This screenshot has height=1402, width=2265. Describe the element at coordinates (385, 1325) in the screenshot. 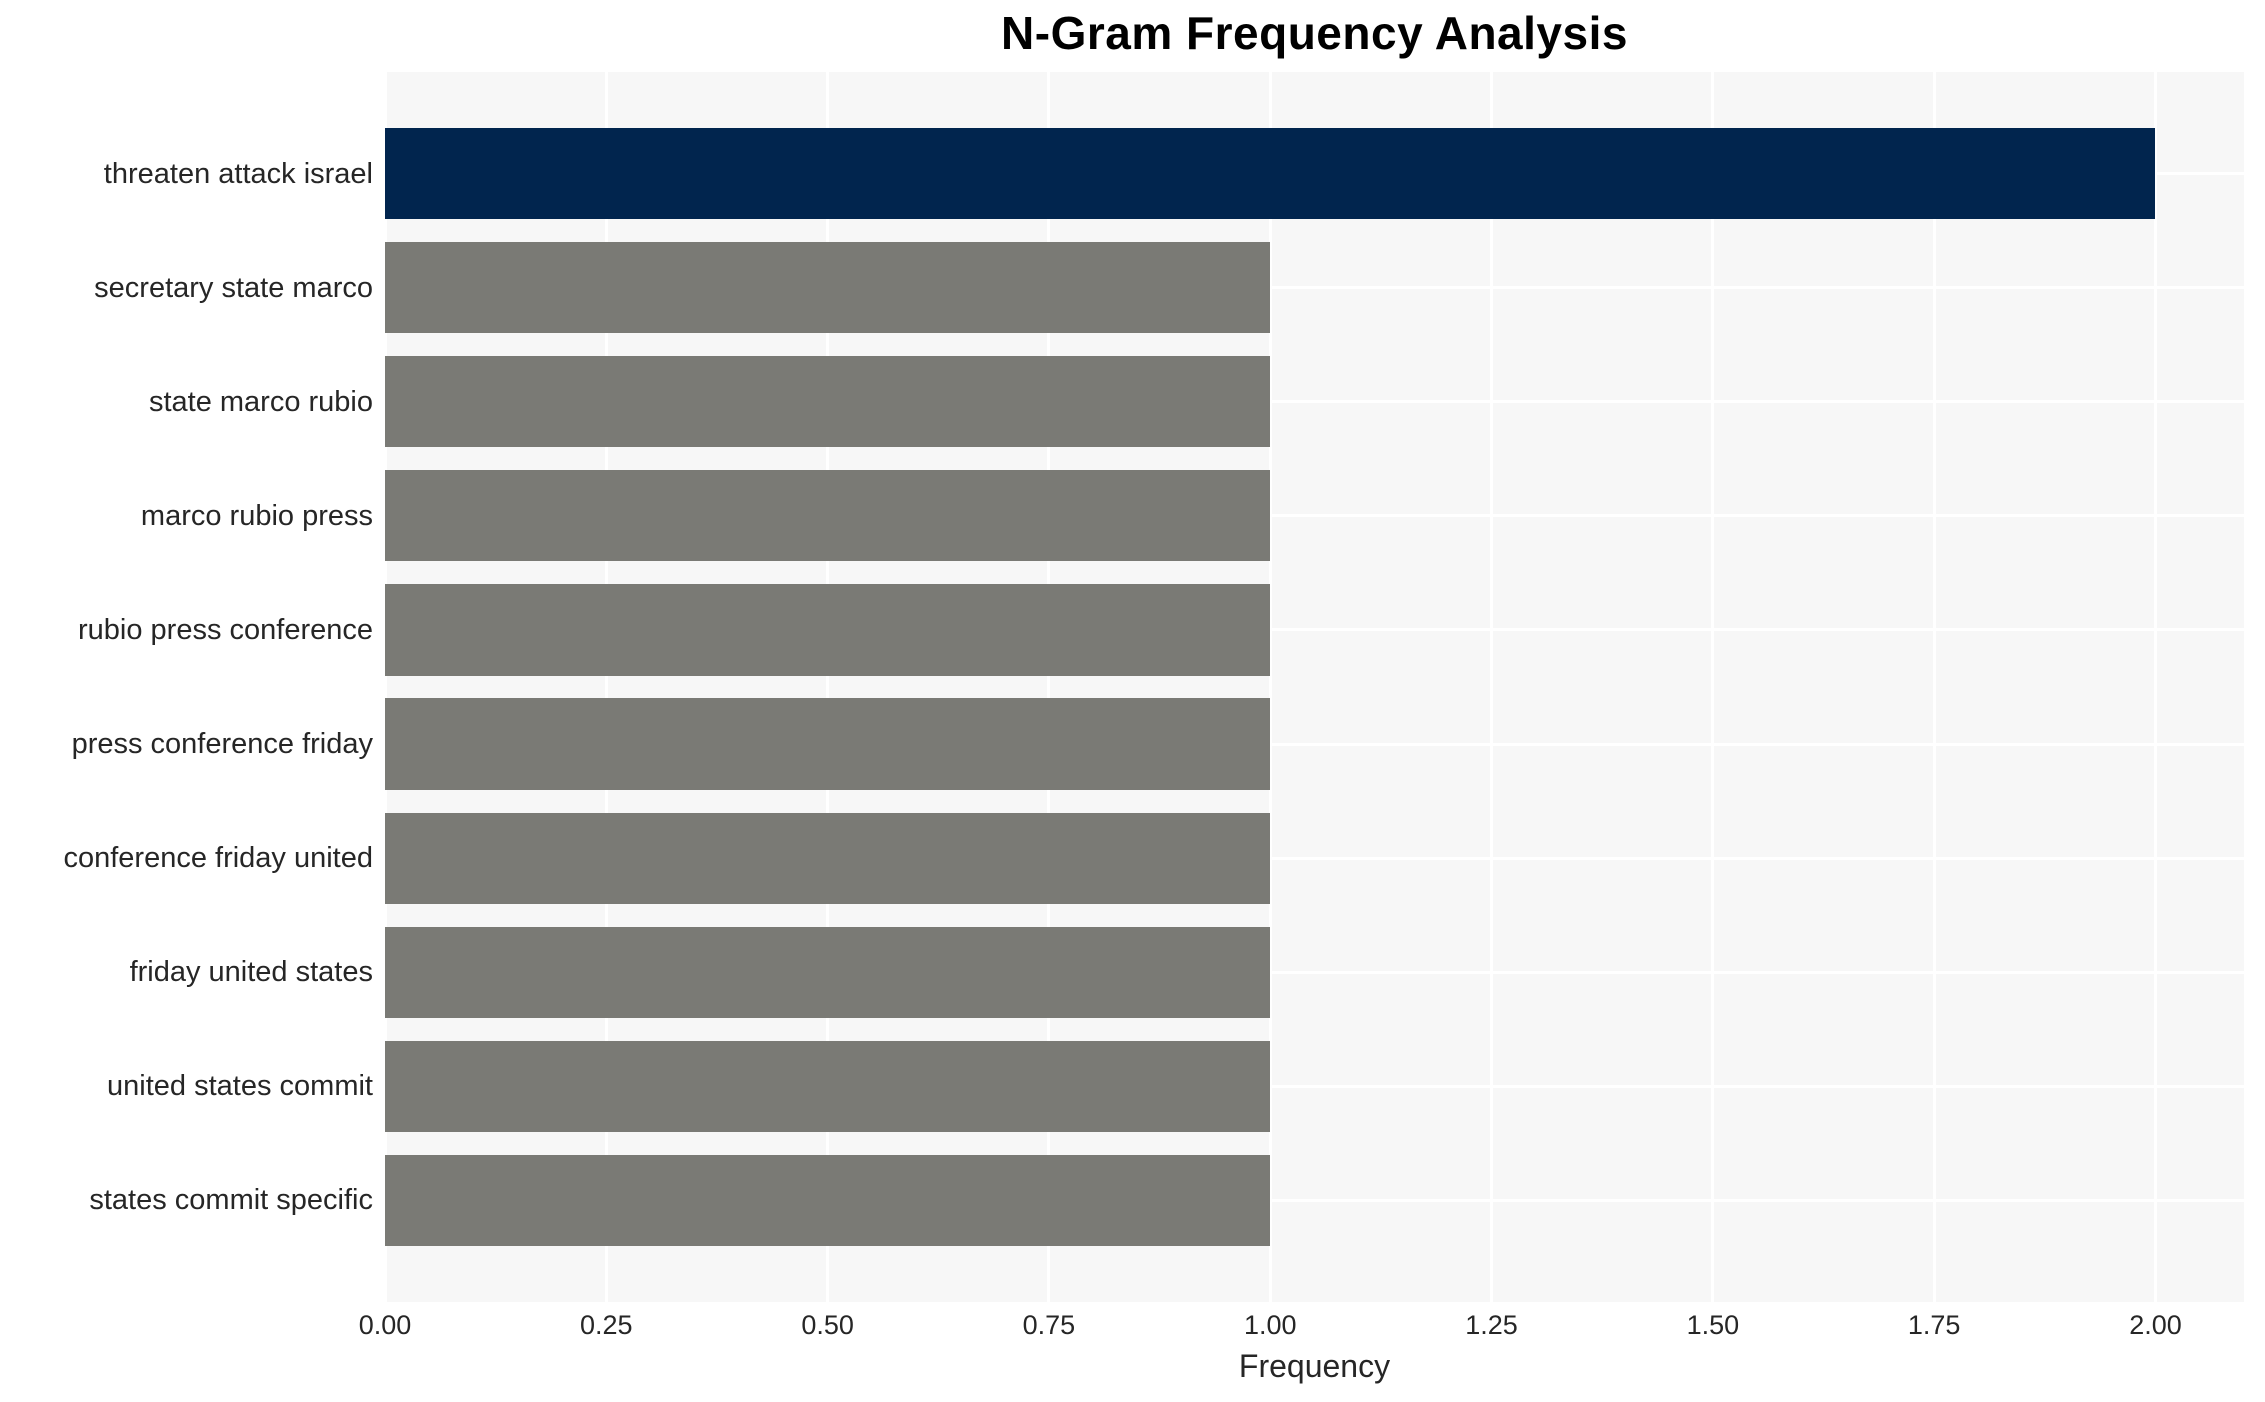

I see `x-tick-label: 0.00` at that location.